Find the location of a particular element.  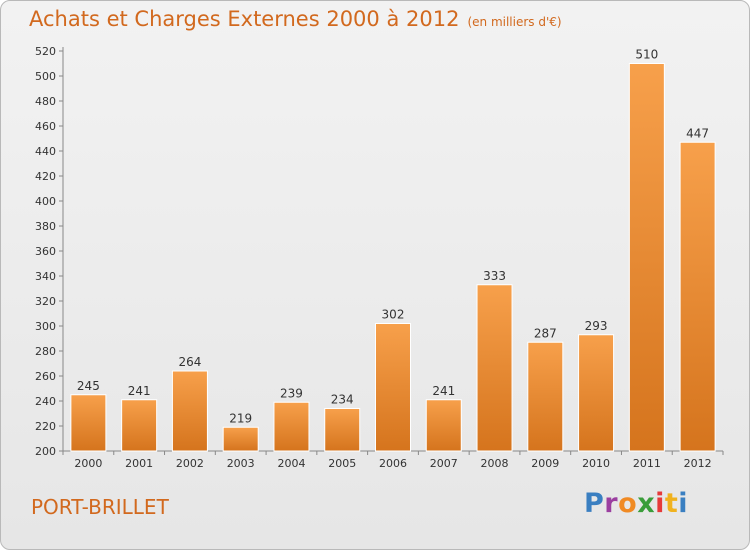

y-tick-label: 240 is located at coordinates (45, 401).